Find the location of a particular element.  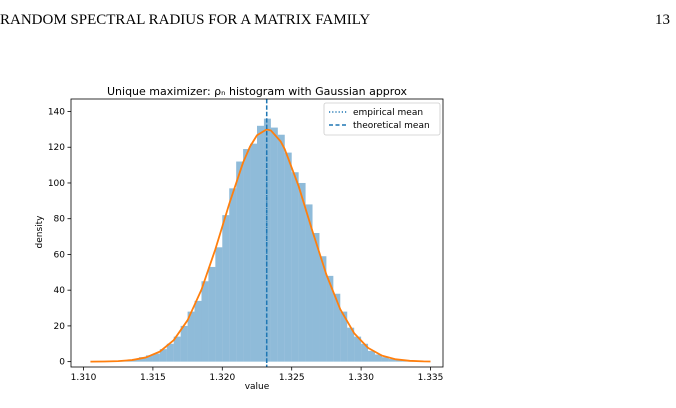

legend-label: theoretical mean is located at coordinates (391, 126).